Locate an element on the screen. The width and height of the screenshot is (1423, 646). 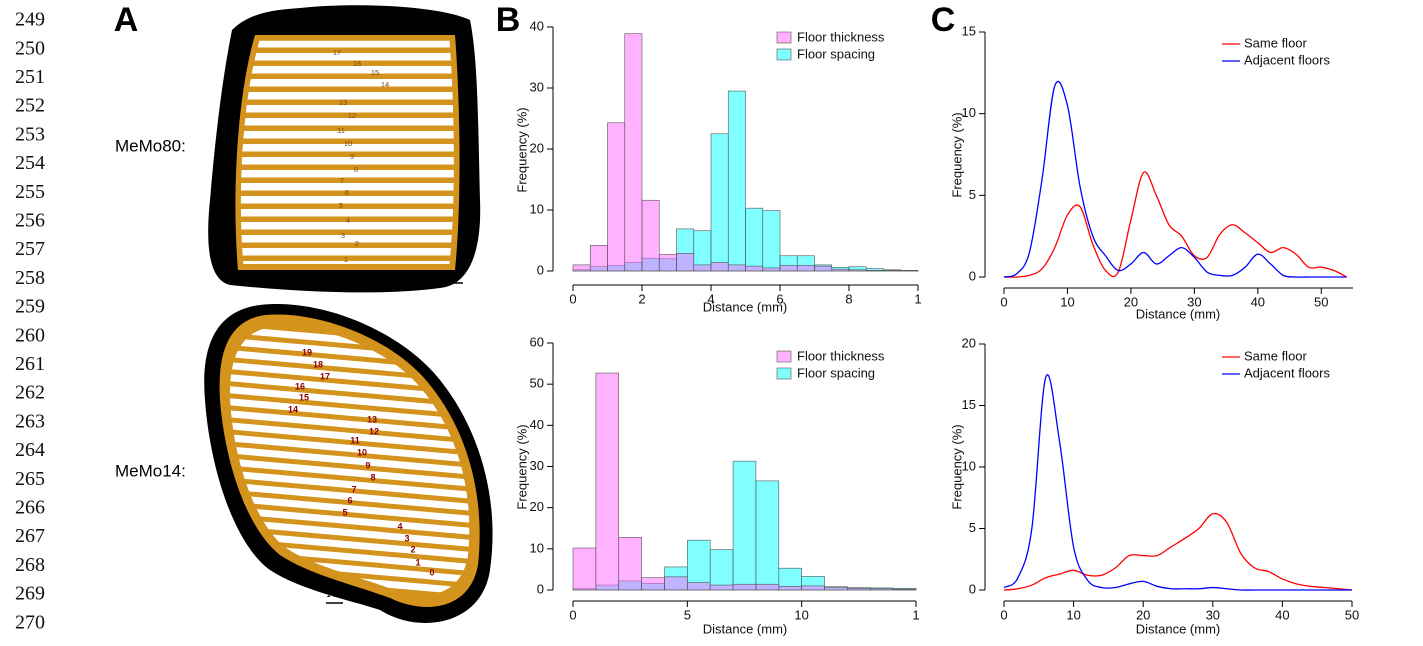
line-number: 265 is located at coordinates (30, 479).